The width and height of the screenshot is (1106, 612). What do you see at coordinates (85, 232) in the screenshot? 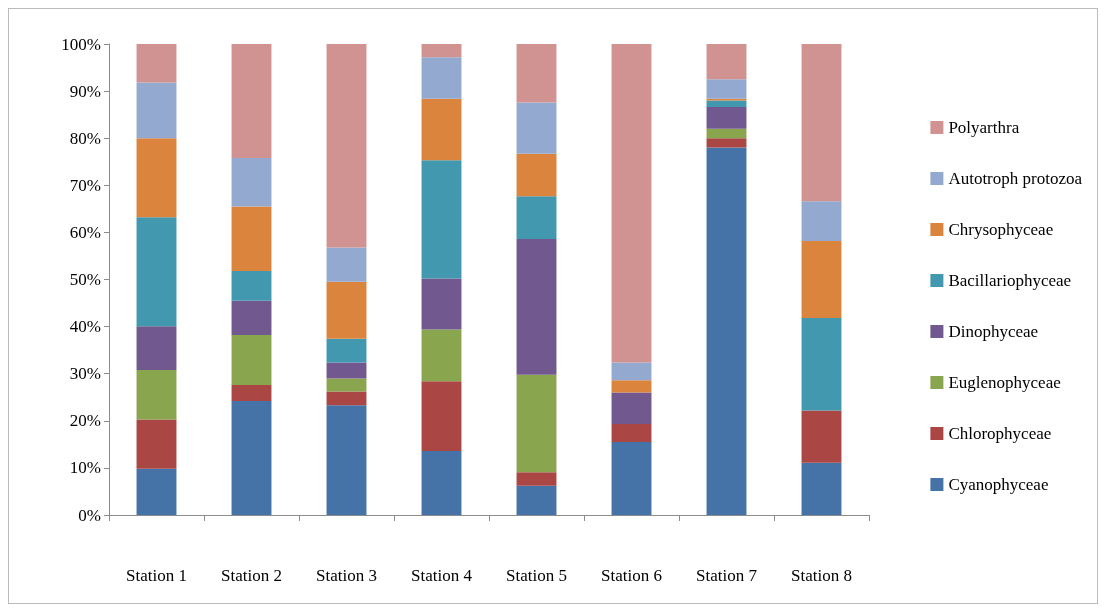
I see `y-tick-label: 60%` at bounding box center [85, 232].